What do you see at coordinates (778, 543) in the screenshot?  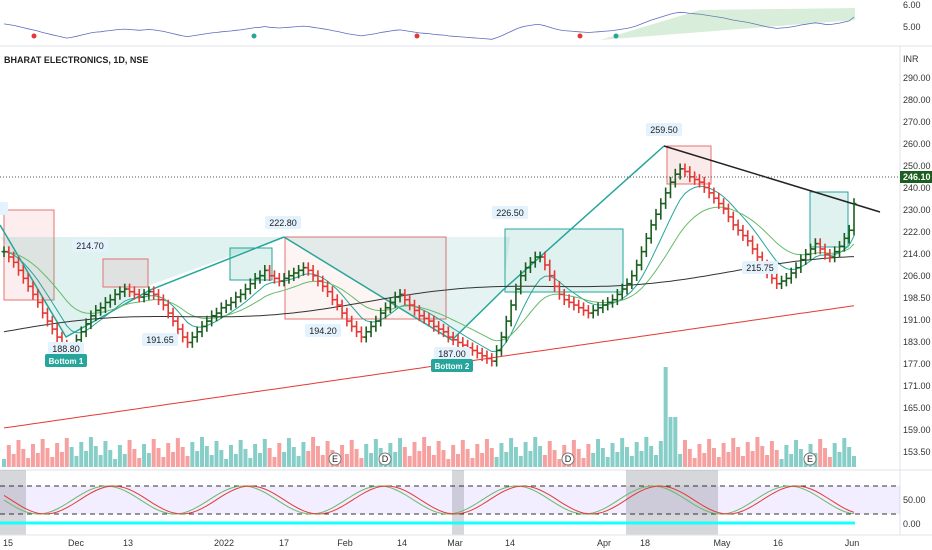 I see `time-tick-label: 16` at bounding box center [778, 543].